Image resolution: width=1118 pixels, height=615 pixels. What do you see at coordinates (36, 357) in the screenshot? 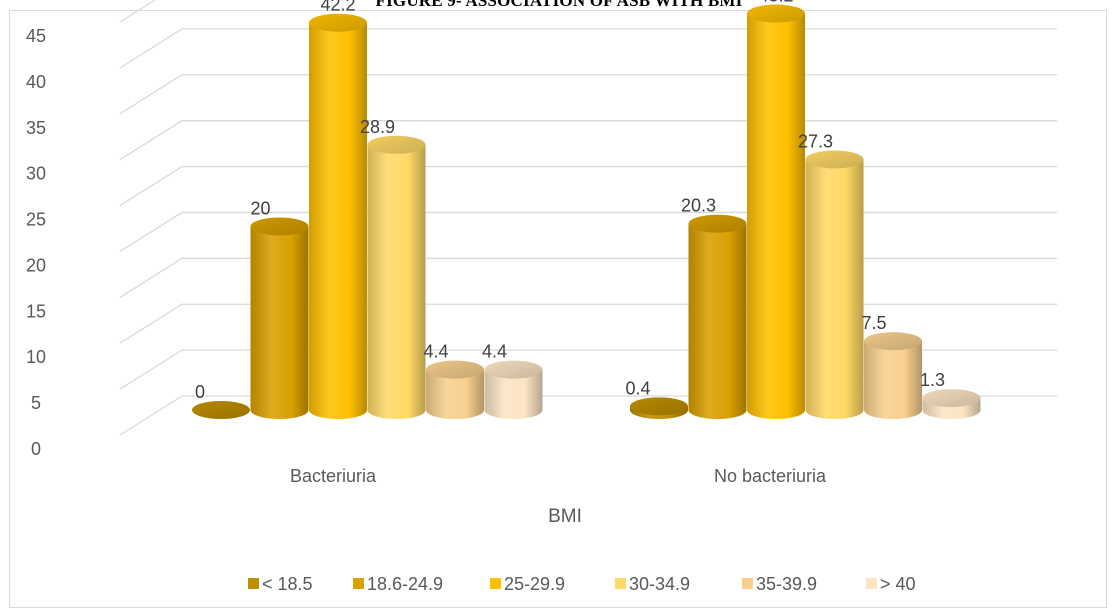
I see `y-tick-label: 10` at bounding box center [36, 357].